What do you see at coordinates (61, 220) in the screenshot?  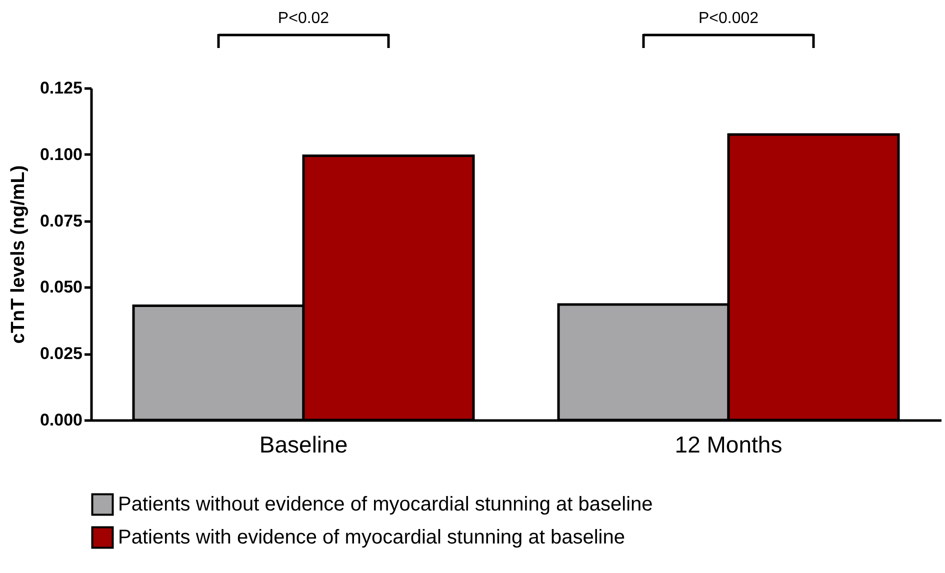 I see `y-tick-label: 0.075` at bounding box center [61, 220].